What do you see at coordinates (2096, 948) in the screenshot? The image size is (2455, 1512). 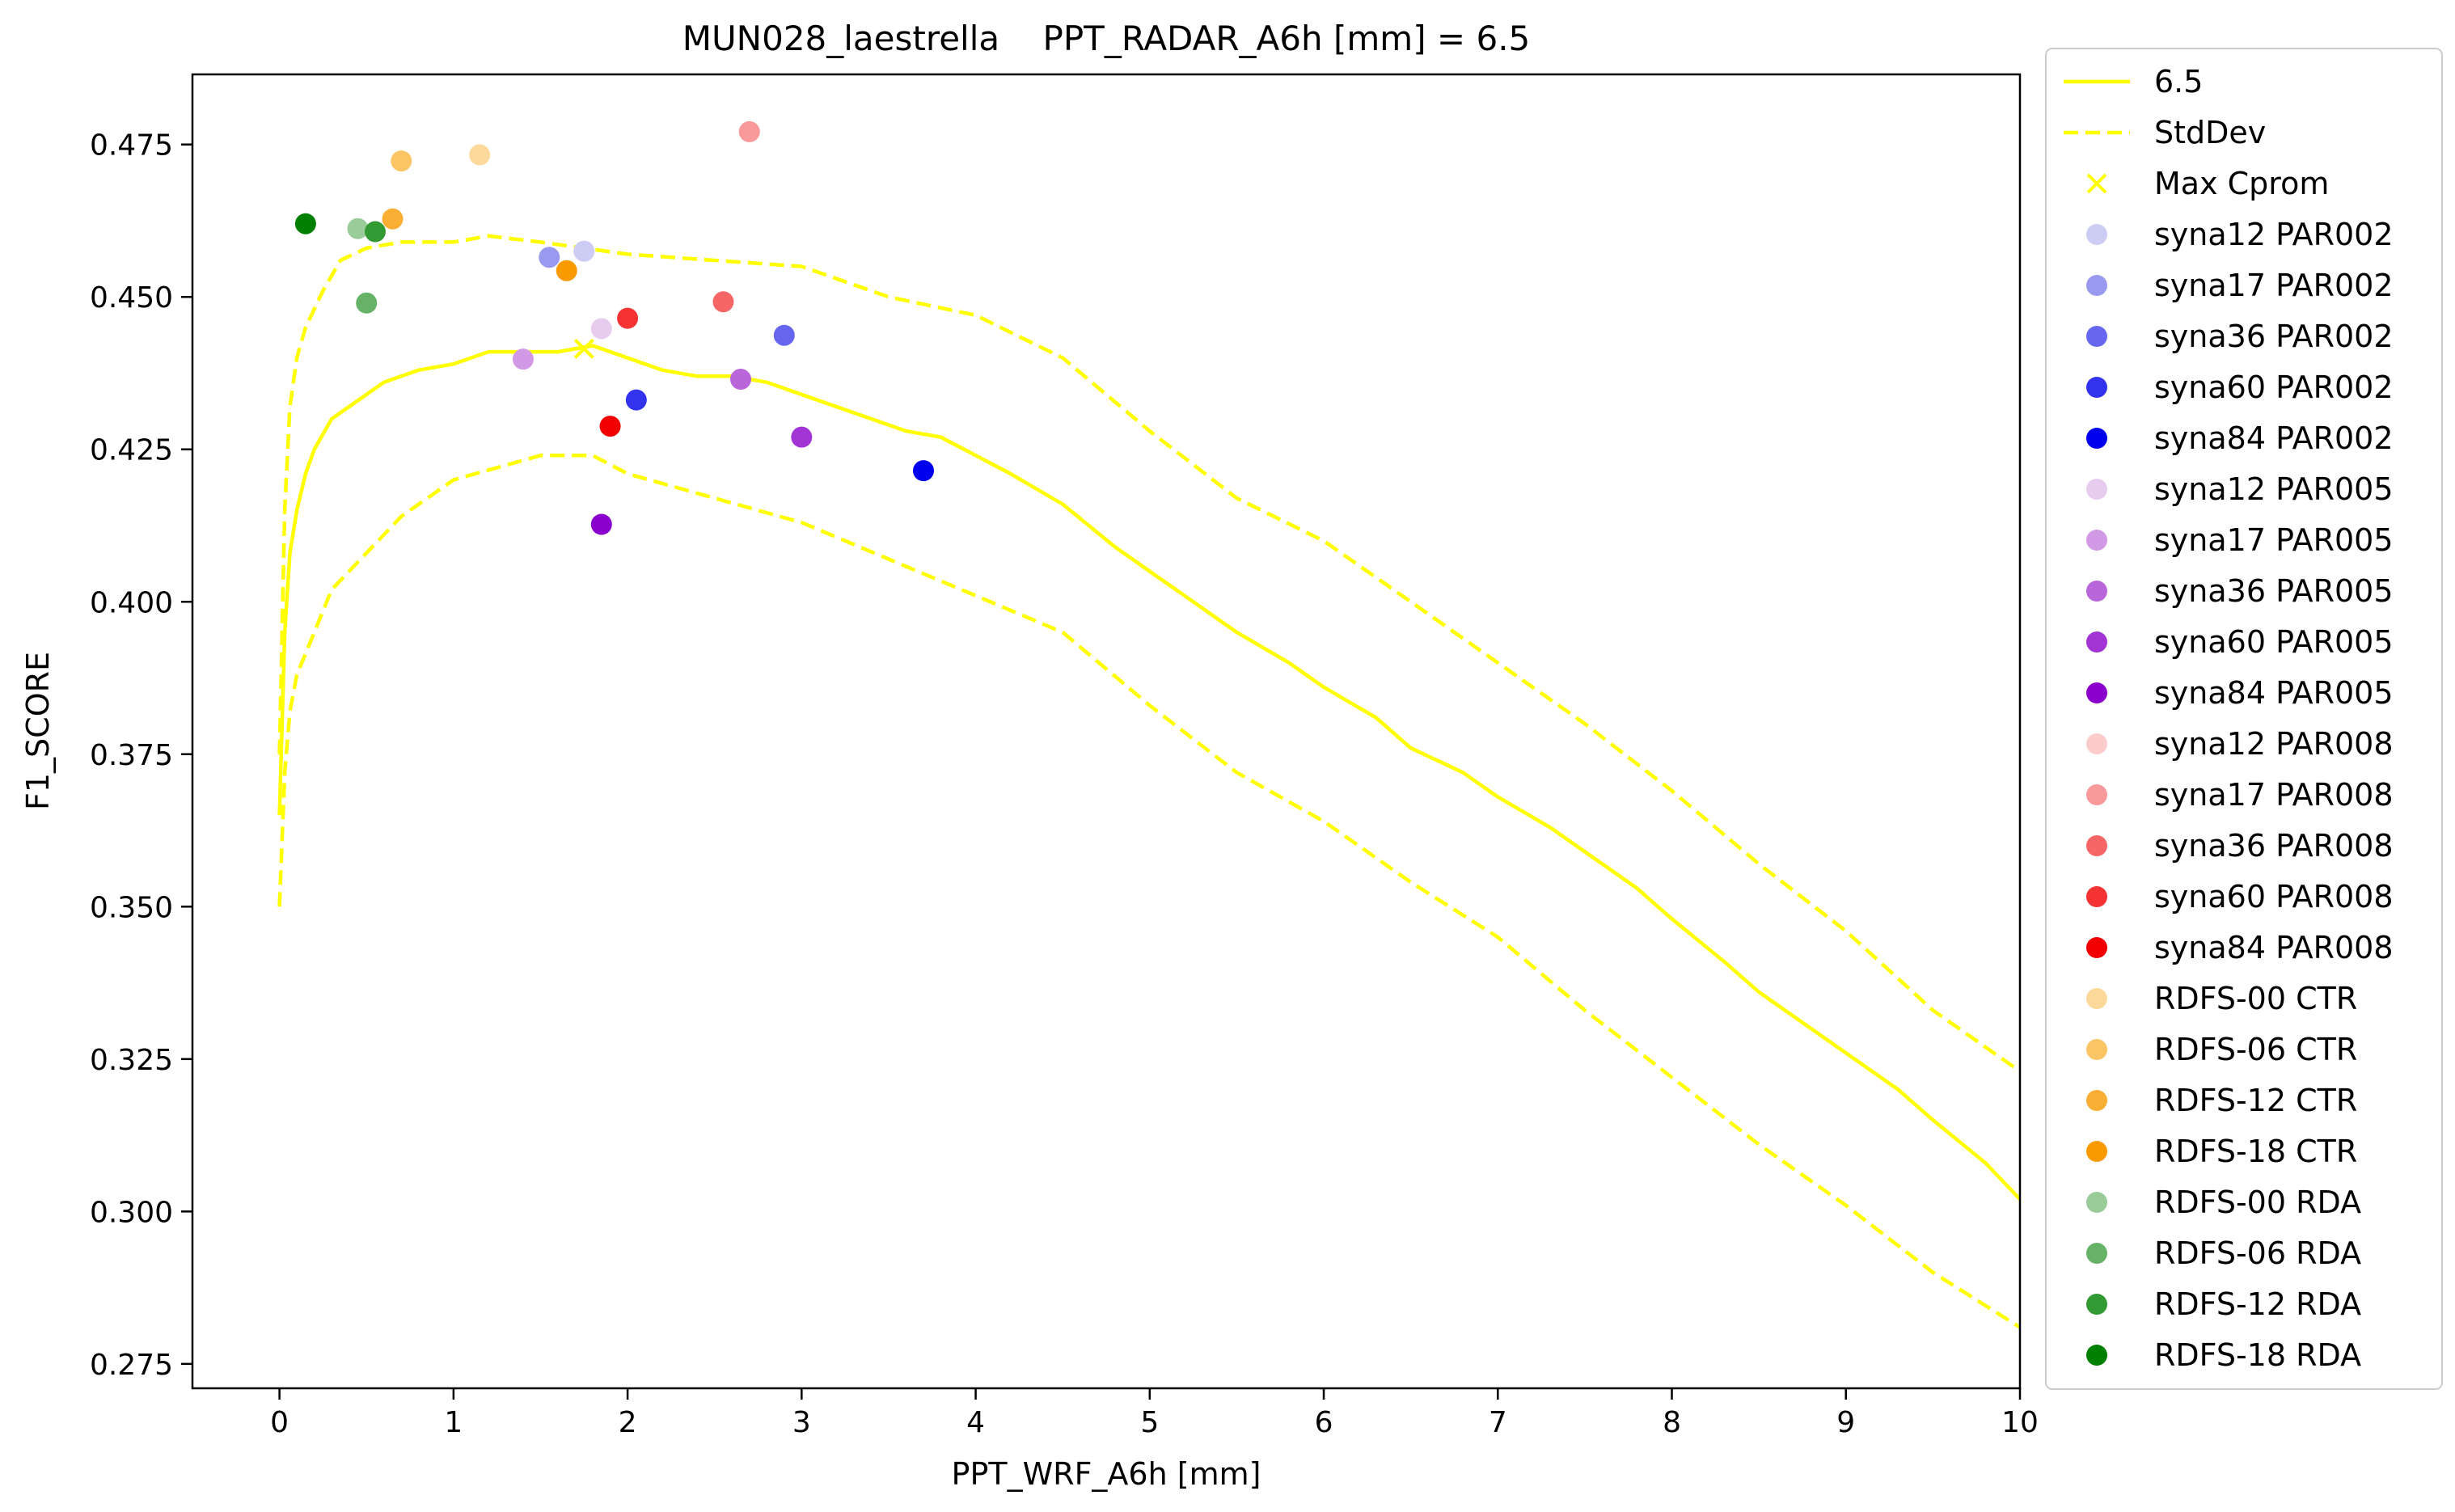 I see `legend-swatch-syna84-par008` at bounding box center [2096, 948].